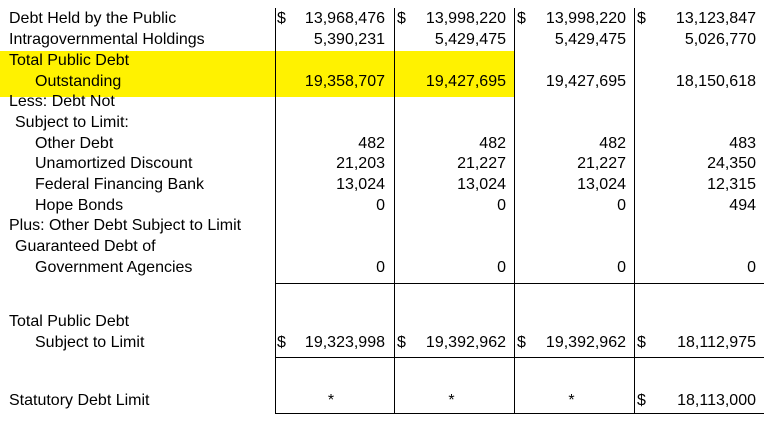 The image size is (764, 432). I want to click on value-cell: 19,323,998, so click(344, 342).